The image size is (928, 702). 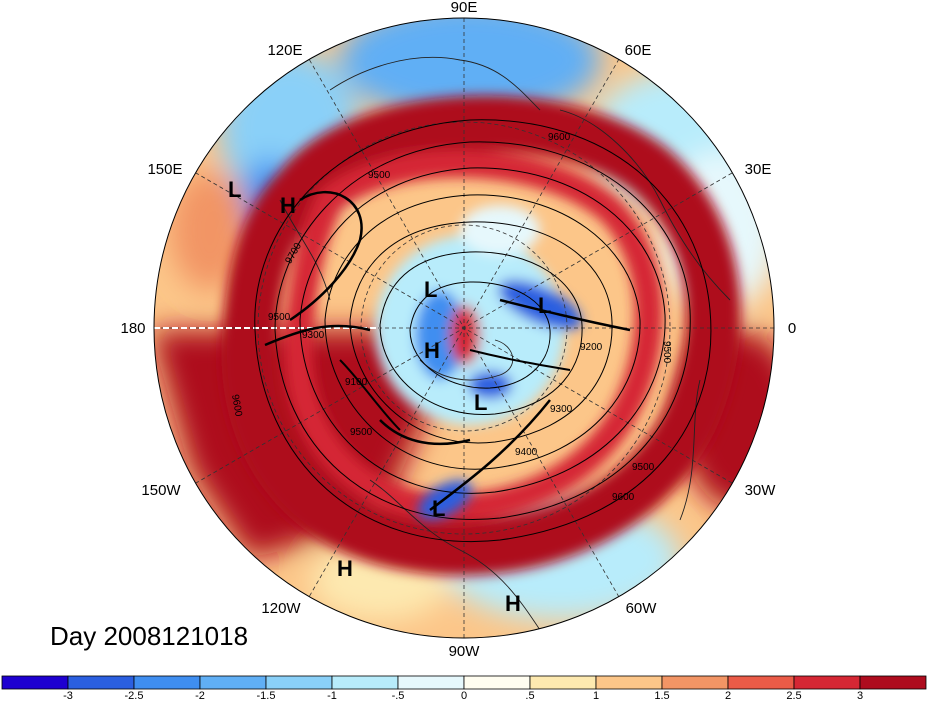 What do you see at coordinates (234, 189) in the screenshot?
I see `low-center-1: L` at bounding box center [234, 189].